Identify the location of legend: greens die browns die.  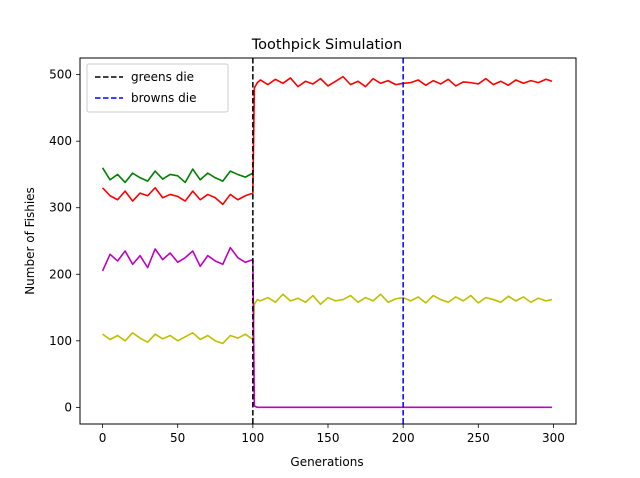
(157, 88).